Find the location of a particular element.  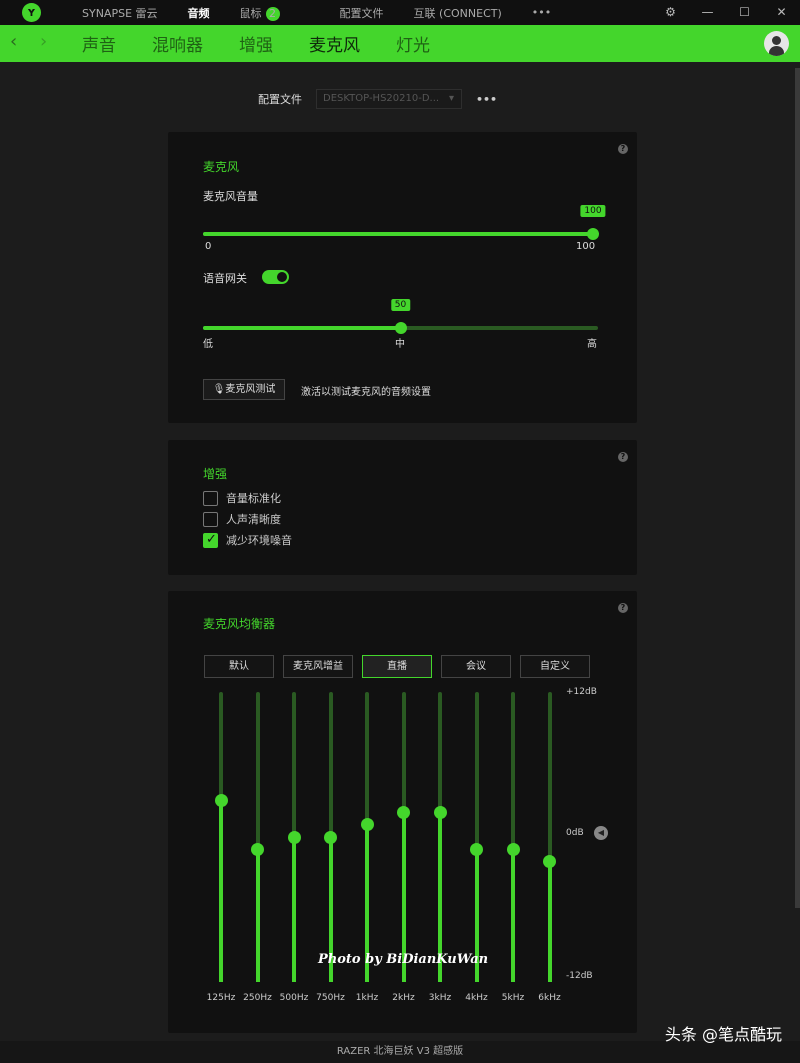

tab-mouse: 鼠标 2 is located at coordinates (275, 13).